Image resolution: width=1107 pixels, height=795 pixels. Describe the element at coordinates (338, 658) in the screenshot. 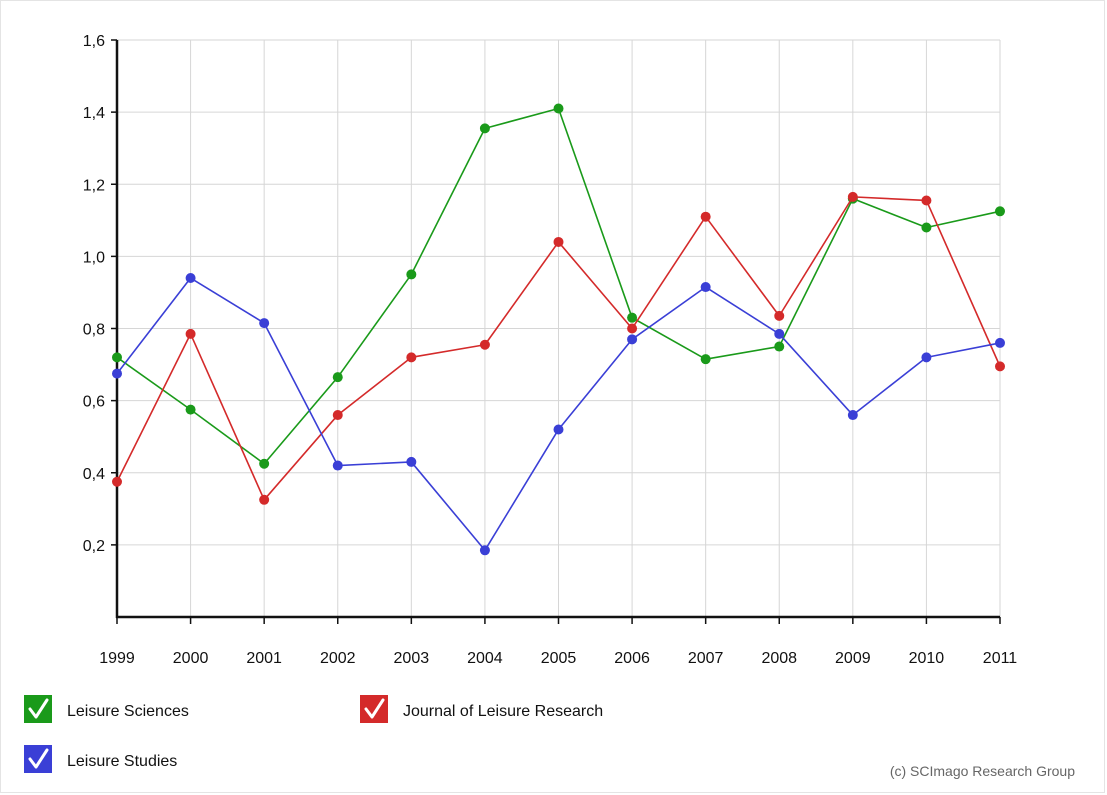

I see `x-tick-label: 2002` at that location.